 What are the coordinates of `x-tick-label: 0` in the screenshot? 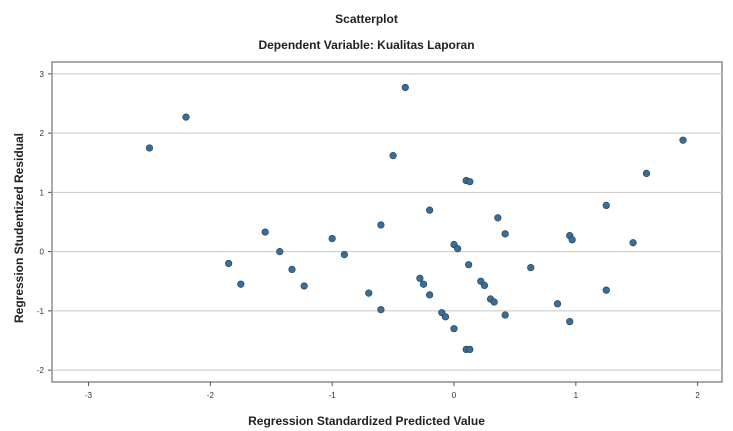 It's located at (454, 395).